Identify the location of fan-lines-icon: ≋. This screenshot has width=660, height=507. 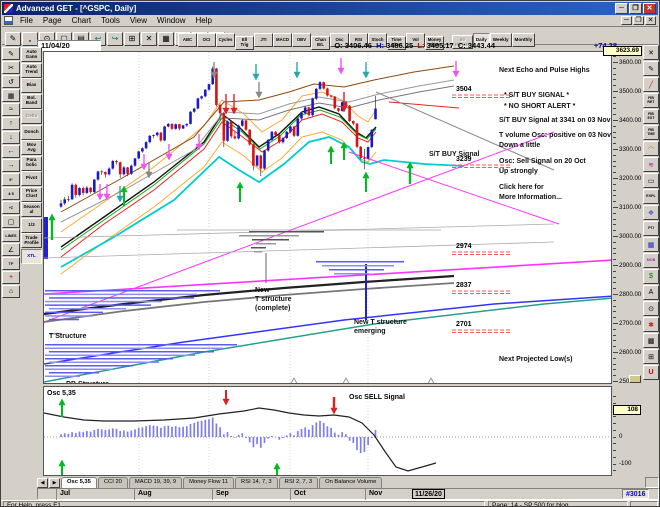
(651, 164).